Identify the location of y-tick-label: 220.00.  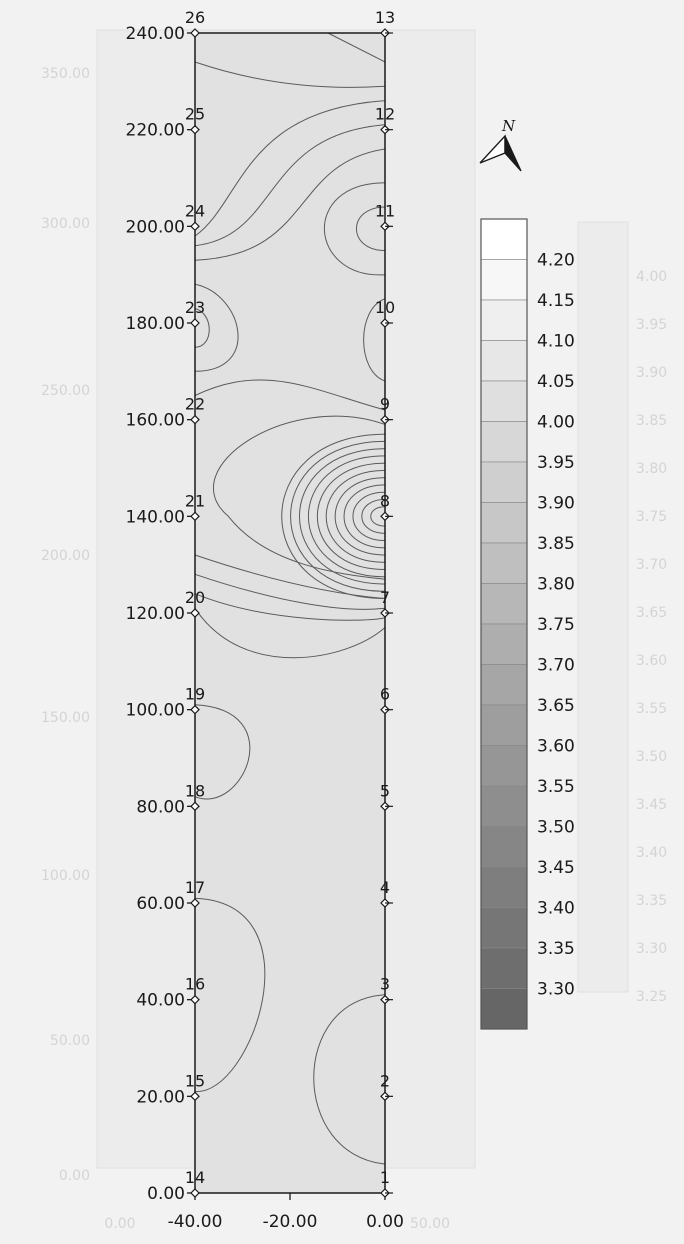
(155, 131).